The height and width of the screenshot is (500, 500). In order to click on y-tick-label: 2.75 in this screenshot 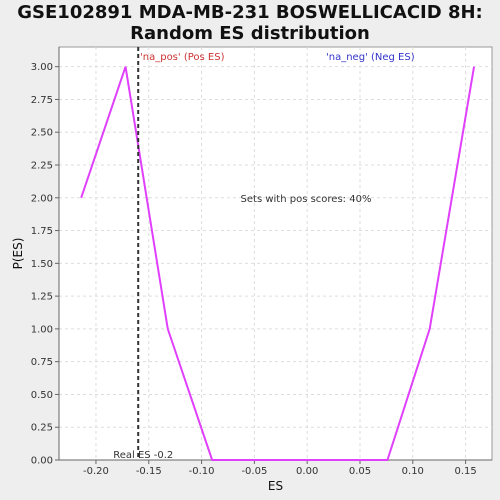, I will do `click(42, 100)`.